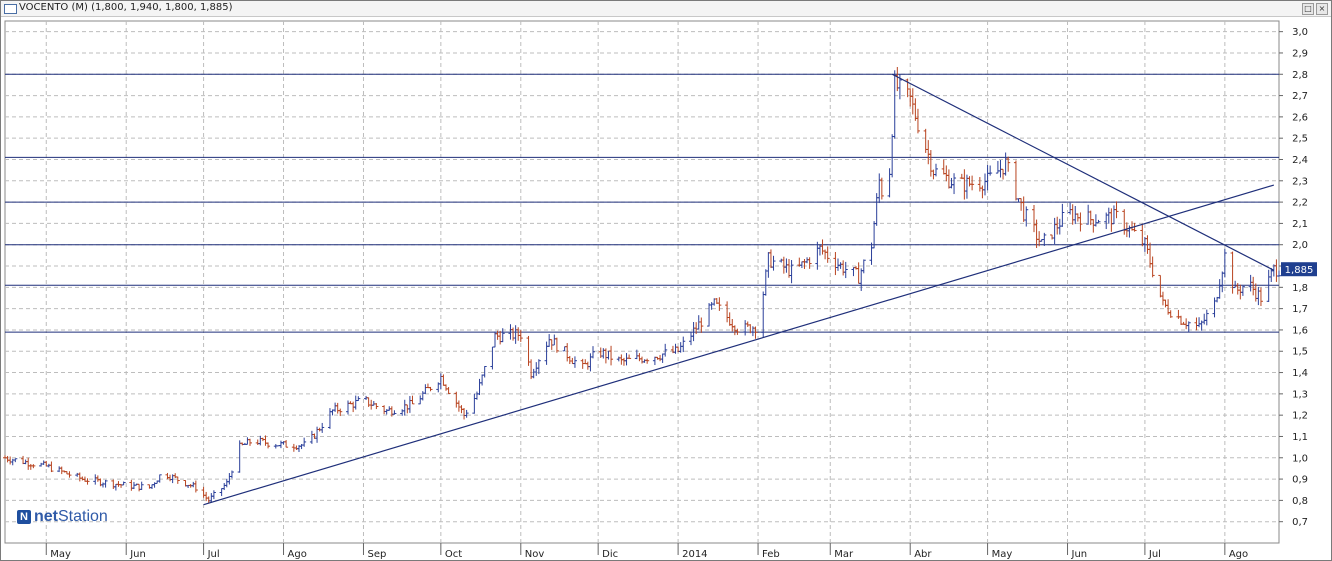 The width and height of the screenshot is (1332, 561). What do you see at coordinates (1238, 554) in the screenshot?
I see `x-tick-label: Ago` at bounding box center [1238, 554].